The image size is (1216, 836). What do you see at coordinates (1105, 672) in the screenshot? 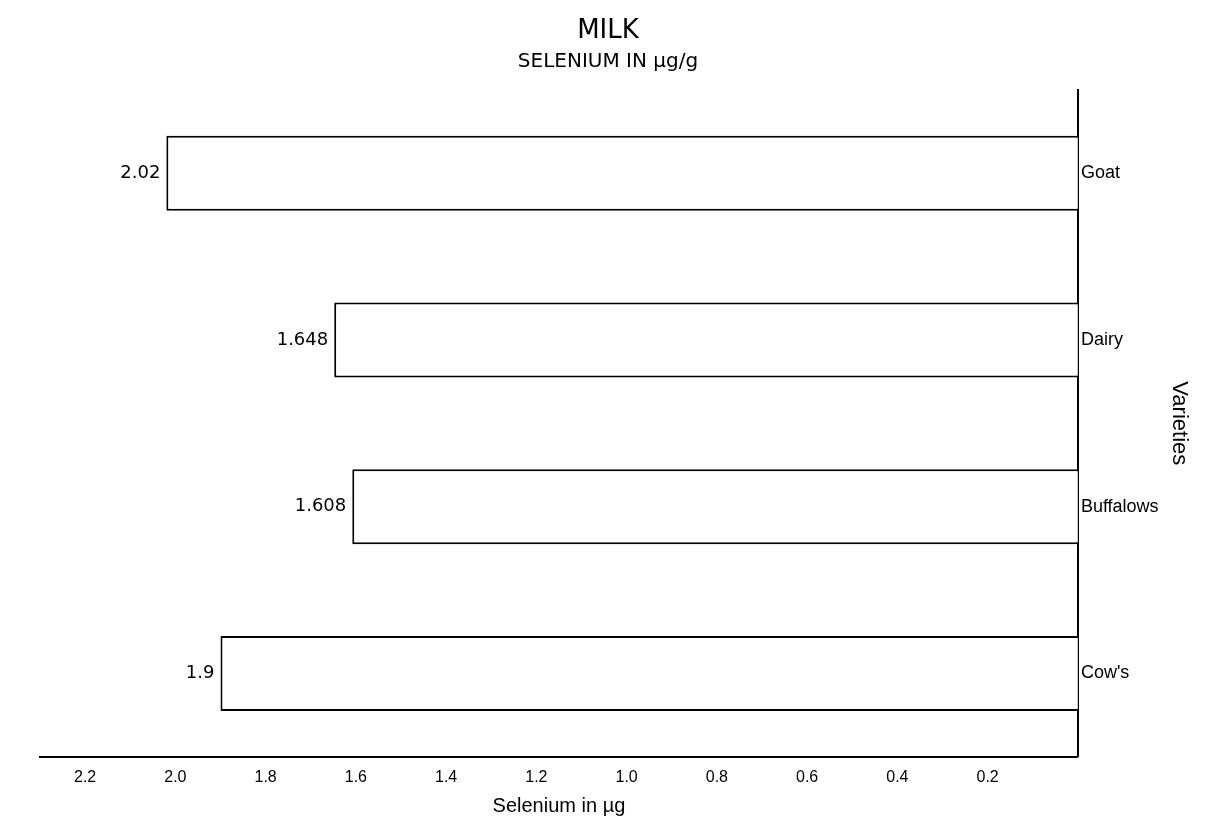
I see `y-tick-label: Cow's` at bounding box center [1105, 672].